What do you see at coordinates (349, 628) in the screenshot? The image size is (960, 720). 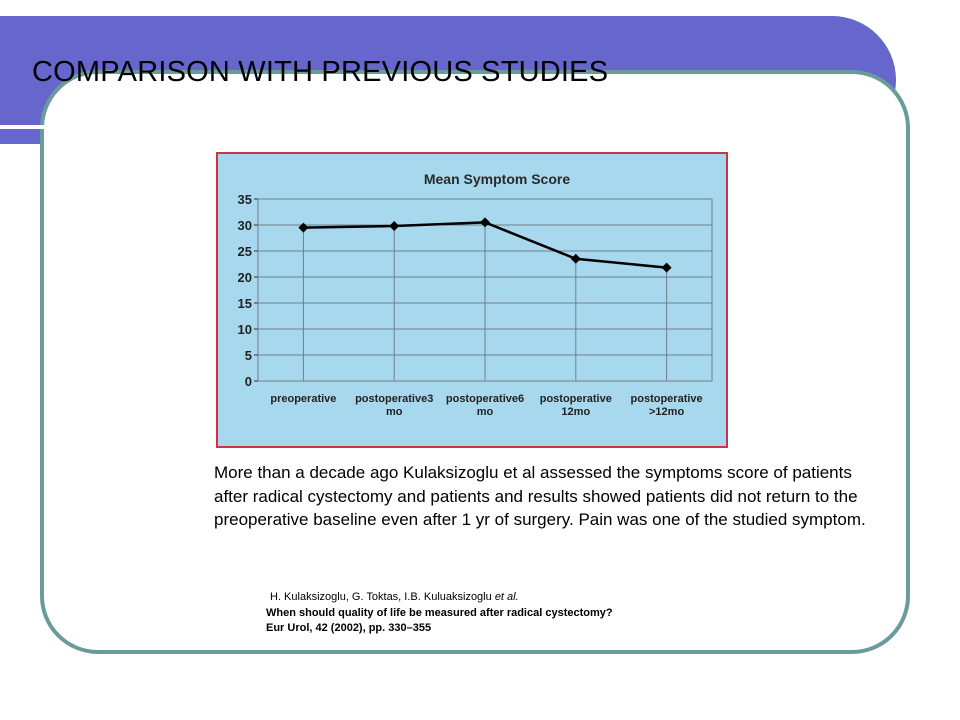 I see `reference-journal: Eur Urol, 42 (2002), pp. 330–355` at bounding box center [349, 628].